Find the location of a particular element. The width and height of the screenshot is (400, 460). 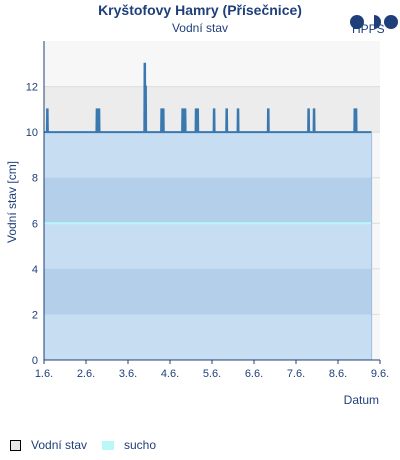

logo-text: HPPS is located at coordinates (368, 29).